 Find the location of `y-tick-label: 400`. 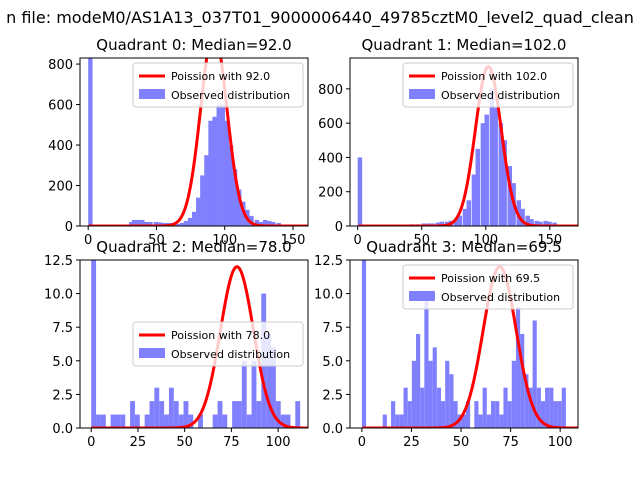

y-tick-label: 400 is located at coordinates (60, 146).